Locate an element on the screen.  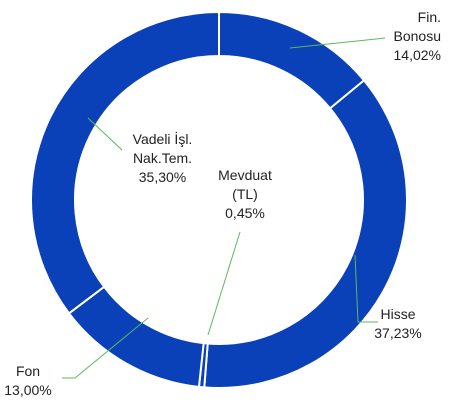
category-label: Vadeli İşl. Nak.Tem. is located at coordinates (162, 148).